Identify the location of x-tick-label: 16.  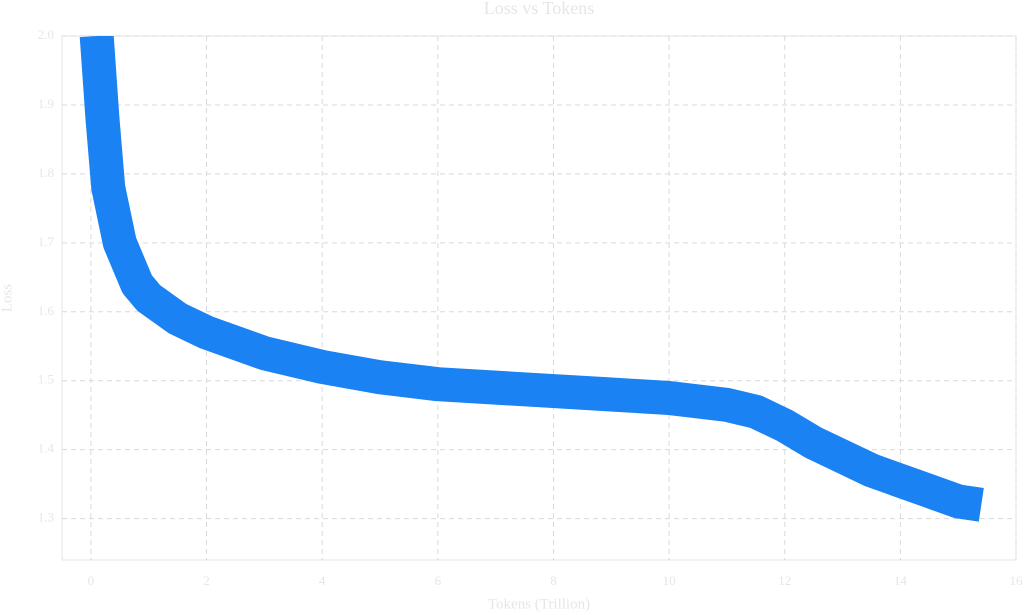
(1017, 580).